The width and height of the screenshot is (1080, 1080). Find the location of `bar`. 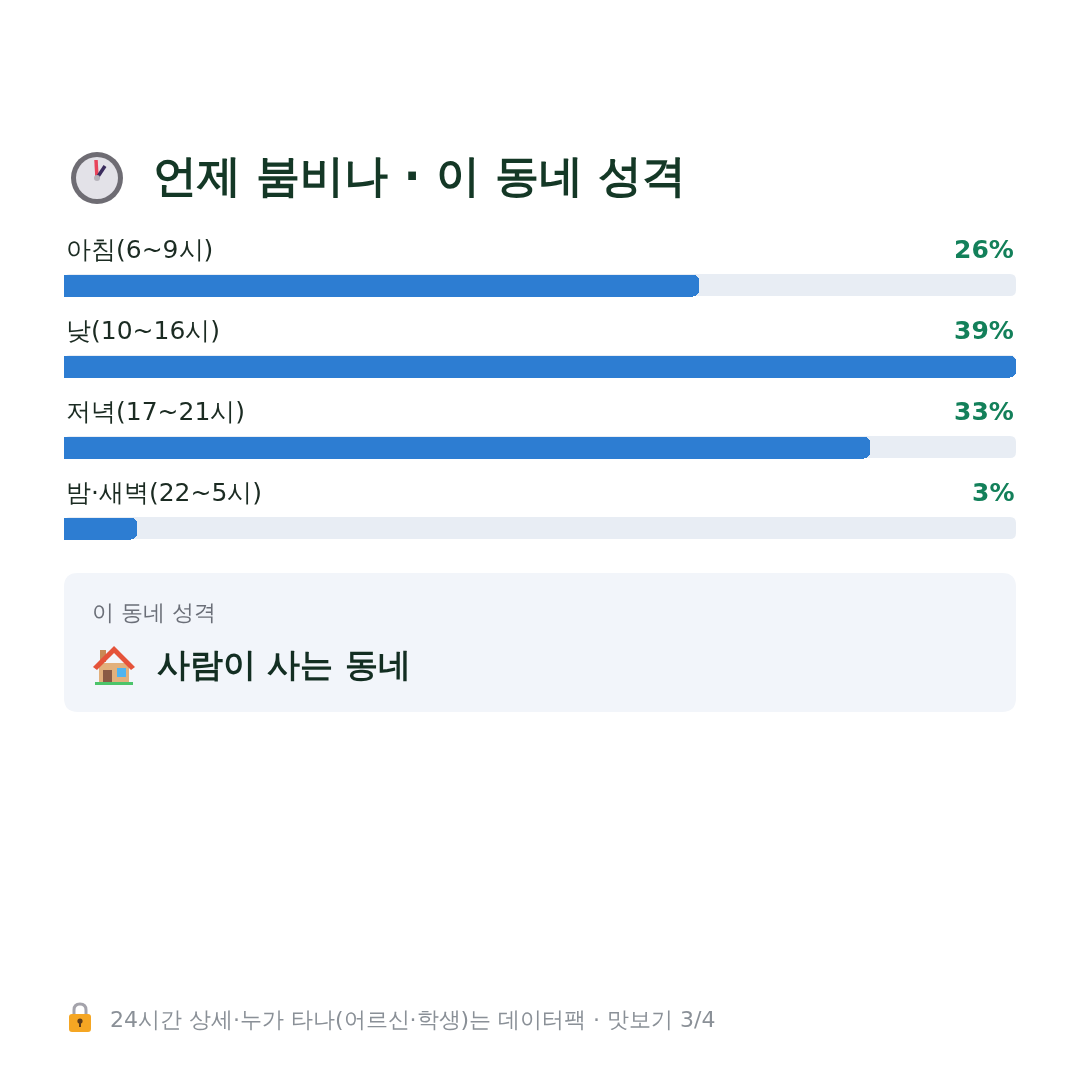

bar is located at coordinates (100, 528).